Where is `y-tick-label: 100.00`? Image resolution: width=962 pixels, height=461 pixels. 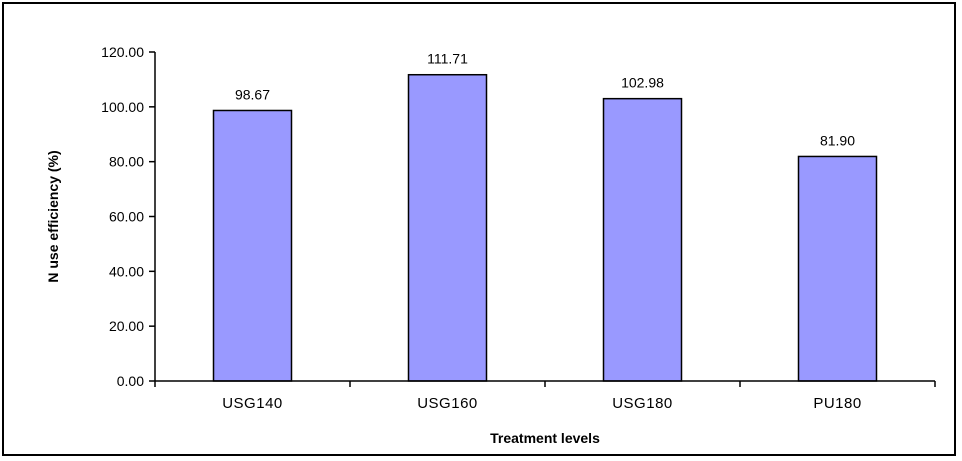 y-tick-label: 100.00 is located at coordinates (122, 107).